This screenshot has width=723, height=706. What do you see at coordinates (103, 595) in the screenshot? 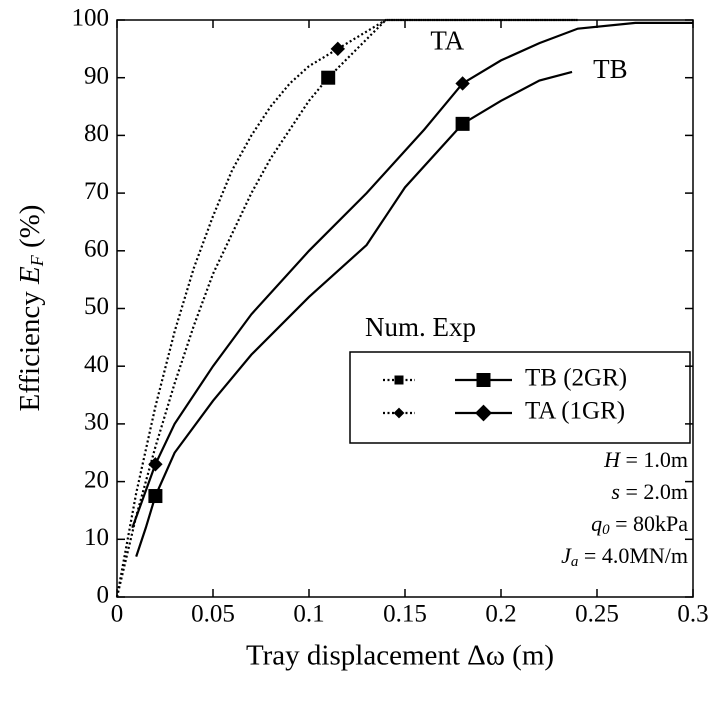
I see `y-tick-label: 0` at bounding box center [103, 595].